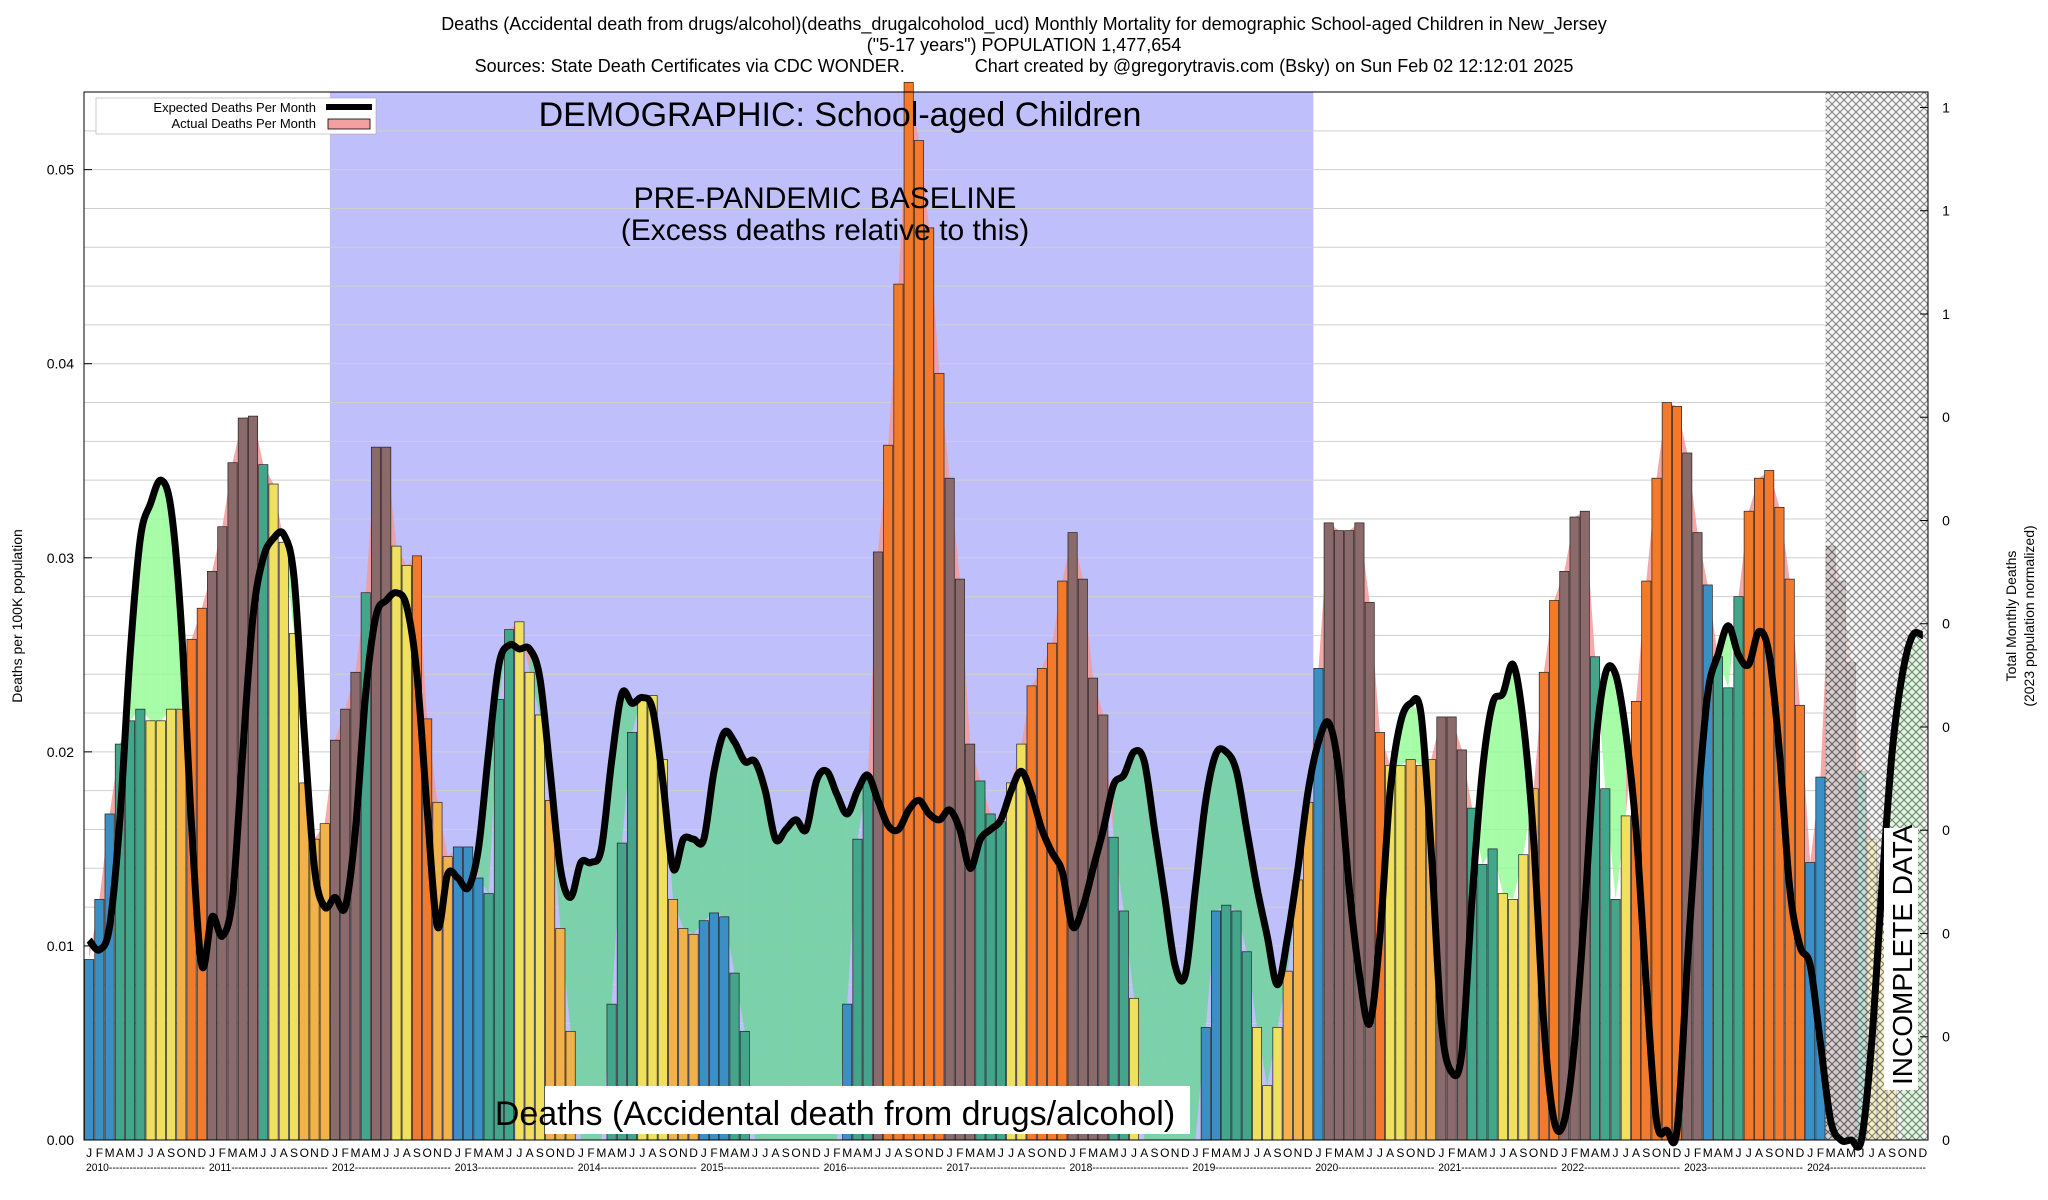 This screenshot has width=2048, height=1200. What do you see at coordinates (1374, 1168) in the screenshot?
I see `year-tick-label: 2020----------------------------` at bounding box center [1374, 1168].